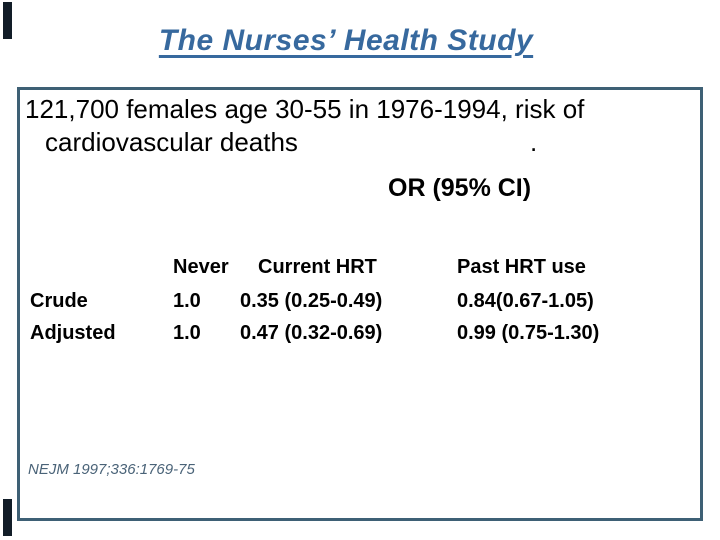 Image resolution: width=720 pixels, height=540 pixels. What do you see at coordinates (187, 333) in the screenshot?
I see `table-row-adjusted-never: 1.0` at bounding box center [187, 333].